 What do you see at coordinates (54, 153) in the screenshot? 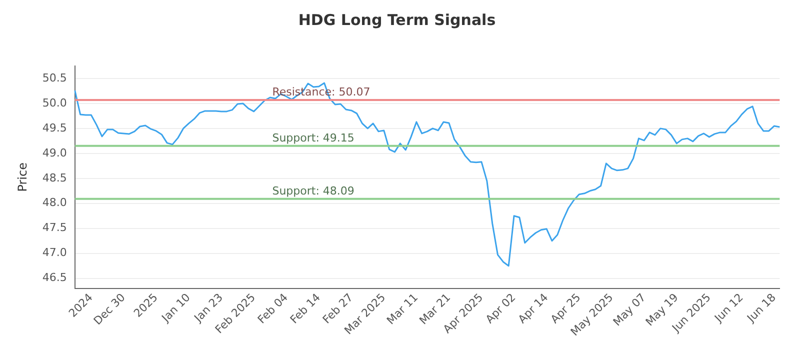
I see `y-tick-label: 49.0` at bounding box center [54, 153].